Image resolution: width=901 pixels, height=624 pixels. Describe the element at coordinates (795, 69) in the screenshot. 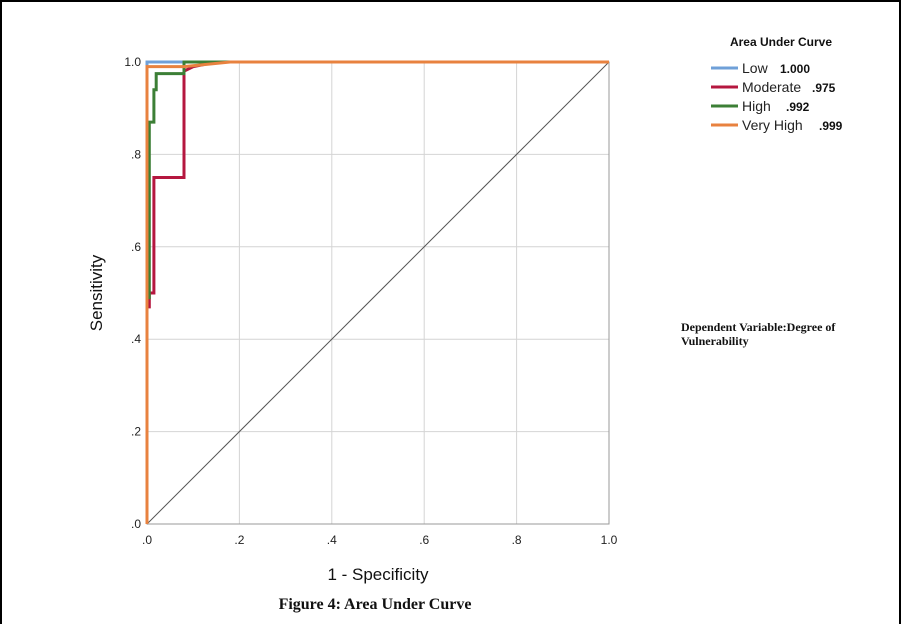

I see `legend-auc-low: 1.000` at that location.